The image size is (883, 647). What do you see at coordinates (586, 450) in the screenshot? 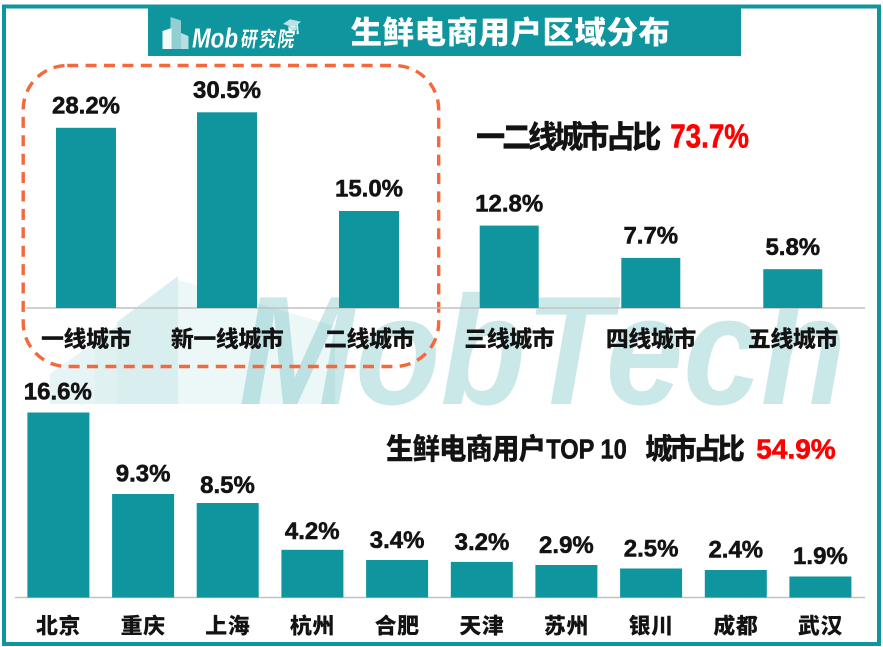
I see `svg-text: TOP 10` at bounding box center [586, 450].